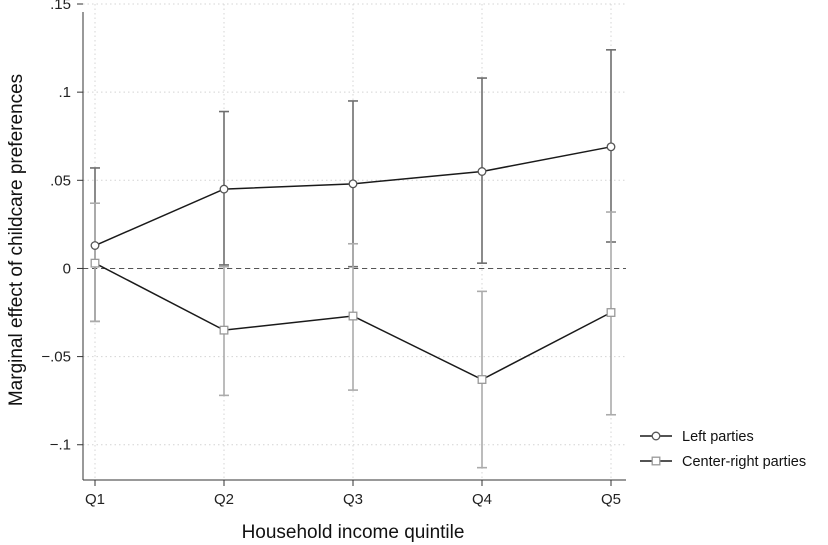 Image resolution: width=828 pixels, height=545 pixels. Describe the element at coordinates (224, 499) in the screenshot. I see `x-tick-label: Q2` at that location.